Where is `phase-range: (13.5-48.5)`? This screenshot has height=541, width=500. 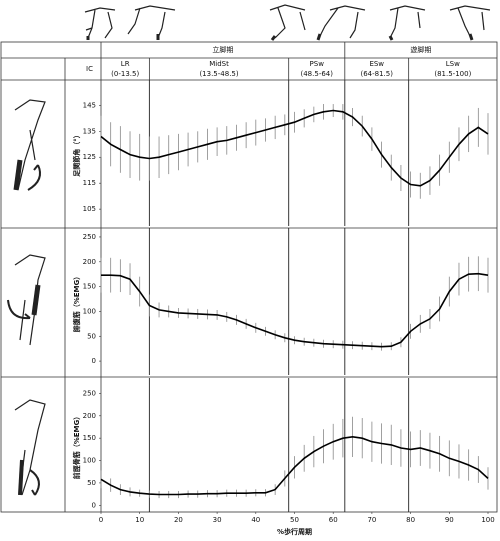 phase-range: (13.5-48.5) is located at coordinates (218, 74).